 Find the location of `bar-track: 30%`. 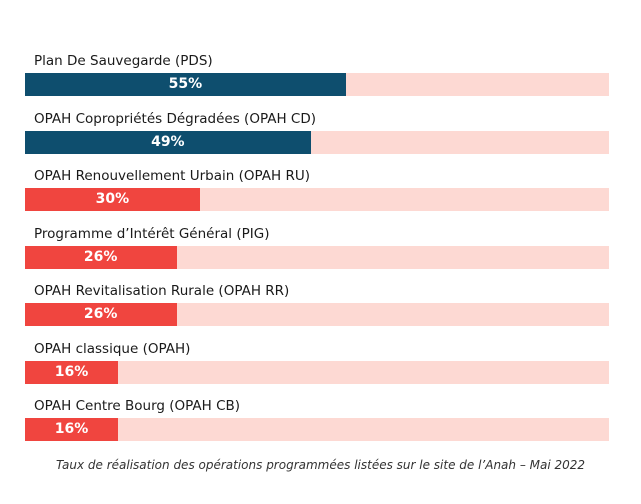

bar-track: 30% is located at coordinates (317, 199).